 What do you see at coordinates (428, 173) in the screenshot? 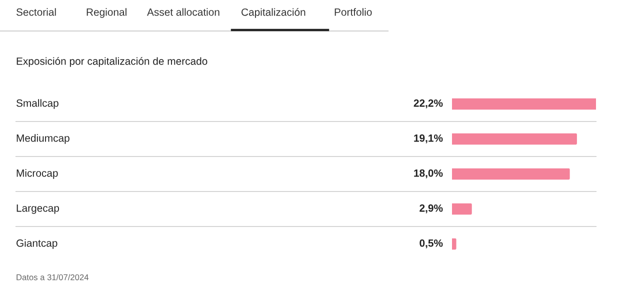
I see `data-label: 18,0%` at bounding box center [428, 173].